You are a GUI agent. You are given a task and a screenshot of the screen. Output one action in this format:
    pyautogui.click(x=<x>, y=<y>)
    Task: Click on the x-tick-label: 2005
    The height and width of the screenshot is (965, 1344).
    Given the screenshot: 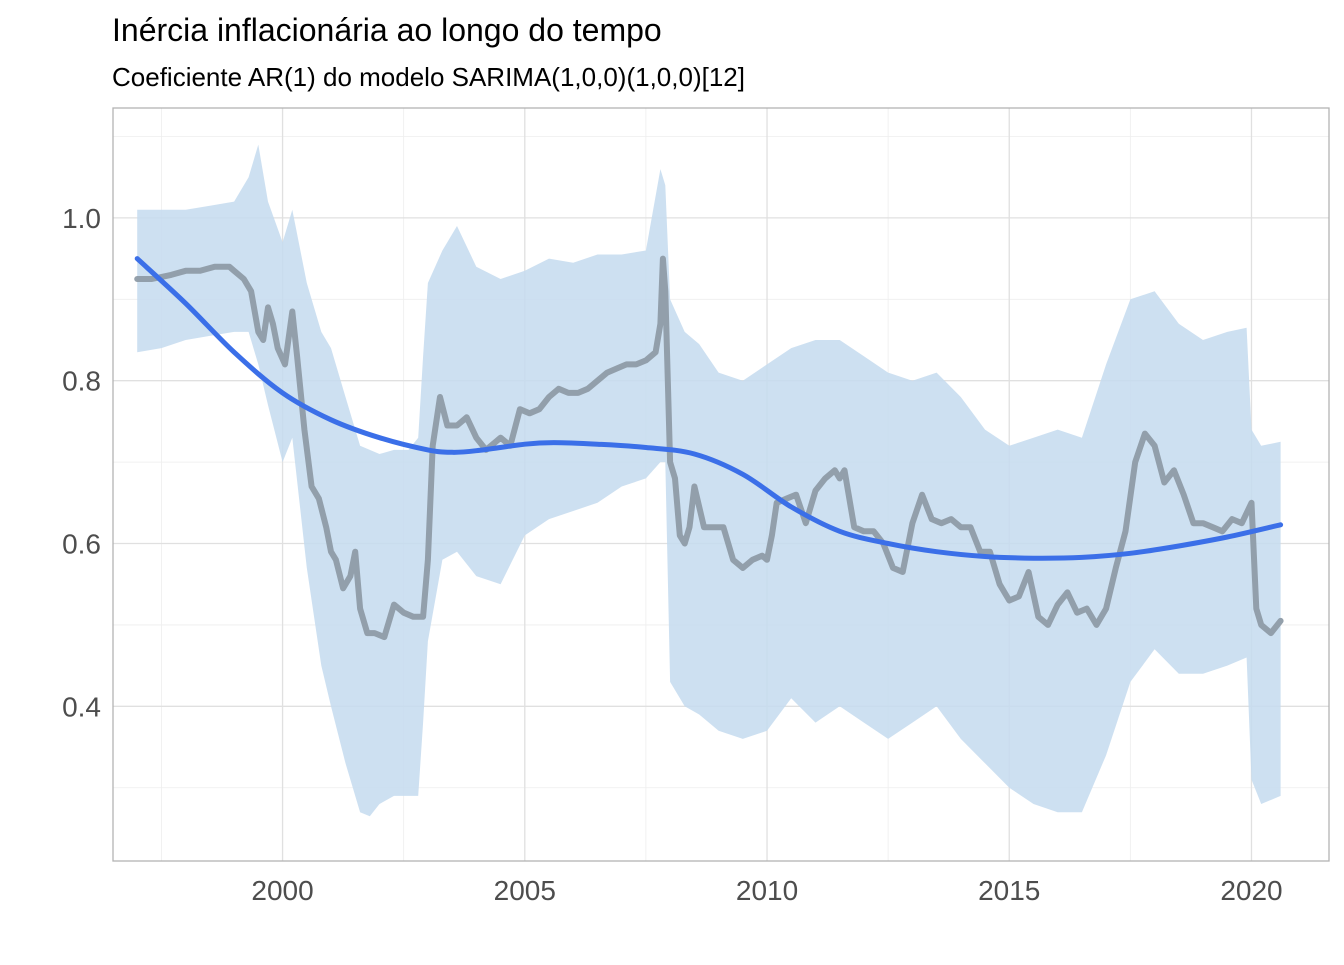 What is the action you would take?
    pyautogui.click(x=525, y=890)
    